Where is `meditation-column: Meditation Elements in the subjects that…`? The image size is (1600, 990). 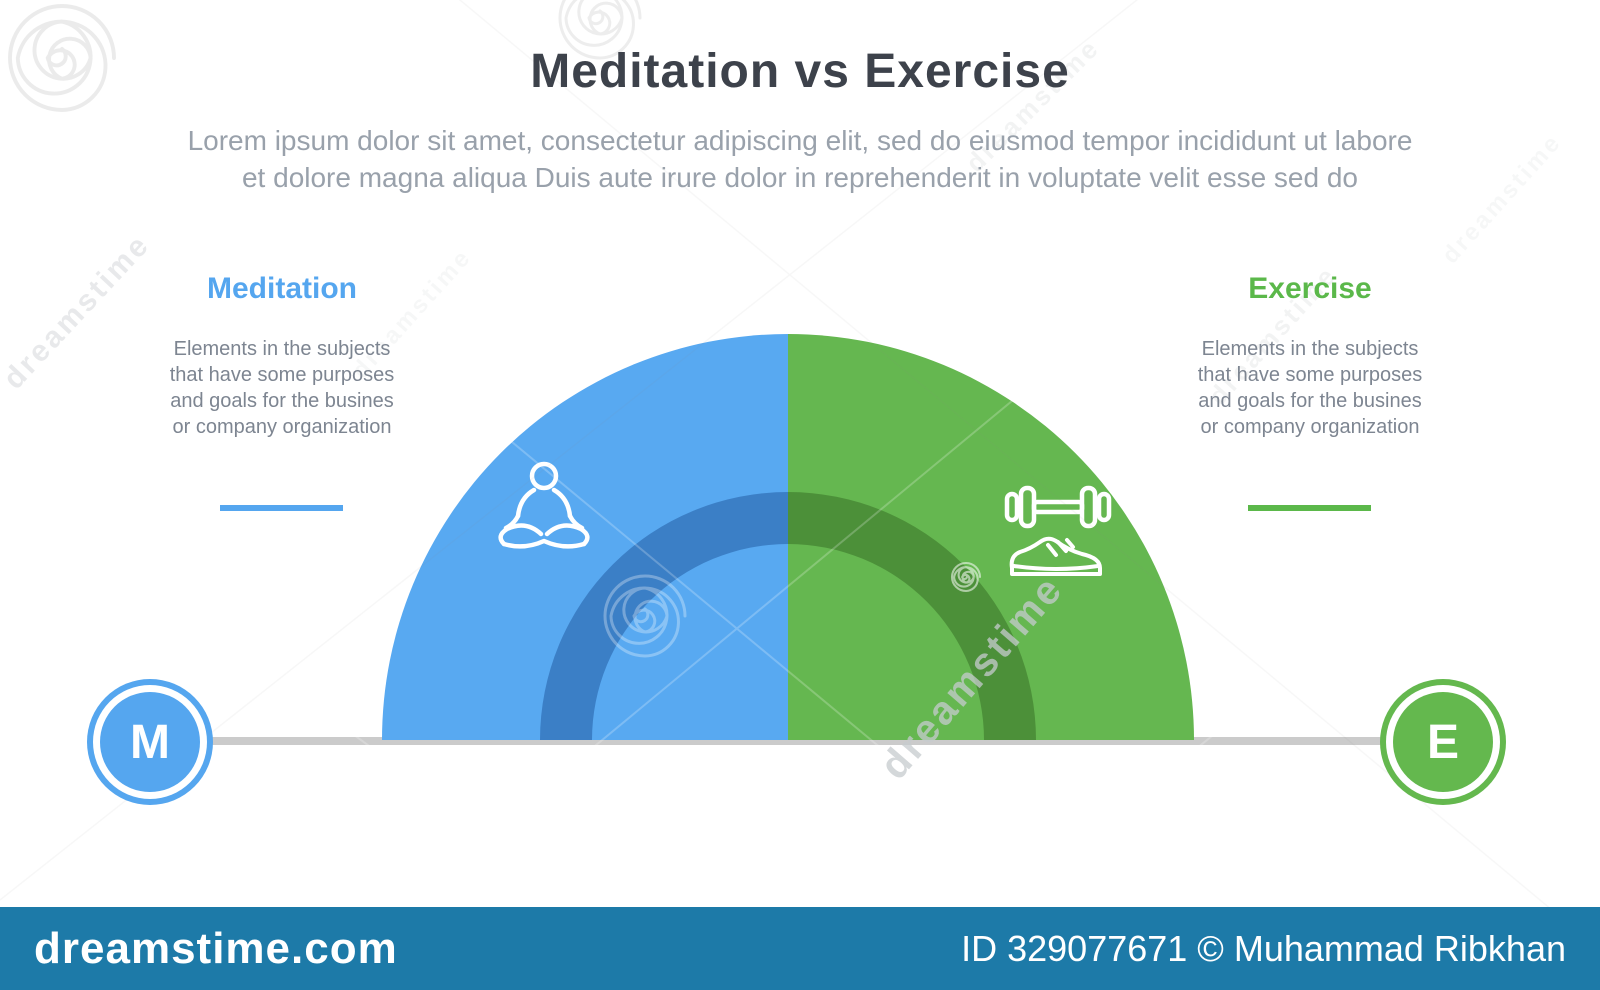
meditation-column: Meditation Elements in the subjects that… is located at coordinates (282, 356).